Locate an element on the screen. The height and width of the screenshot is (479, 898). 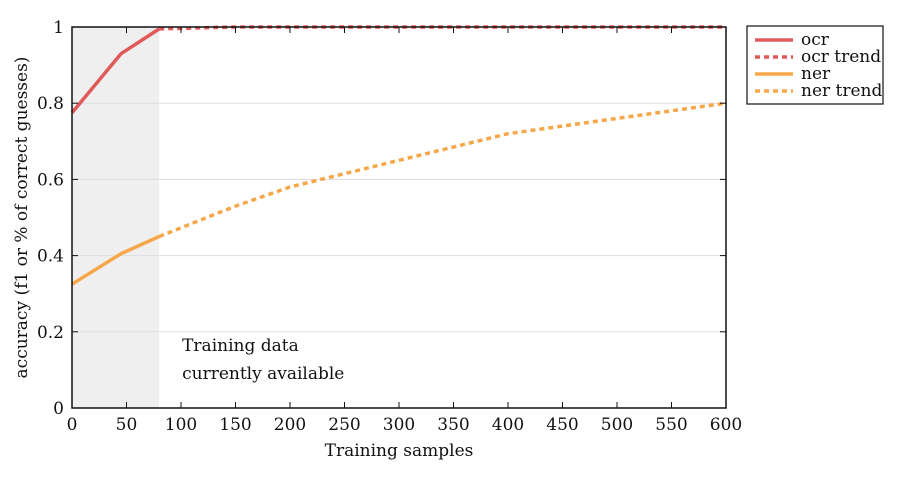
x-tick-label: 250 is located at coordinates (344, 425).